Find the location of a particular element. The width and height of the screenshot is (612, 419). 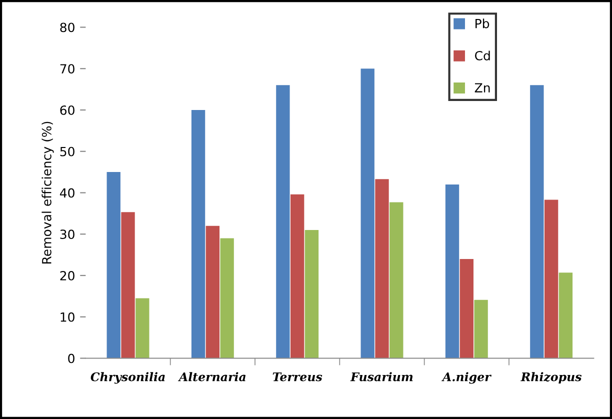

y-tick-label: 70 is located at coordinates (67, 69).